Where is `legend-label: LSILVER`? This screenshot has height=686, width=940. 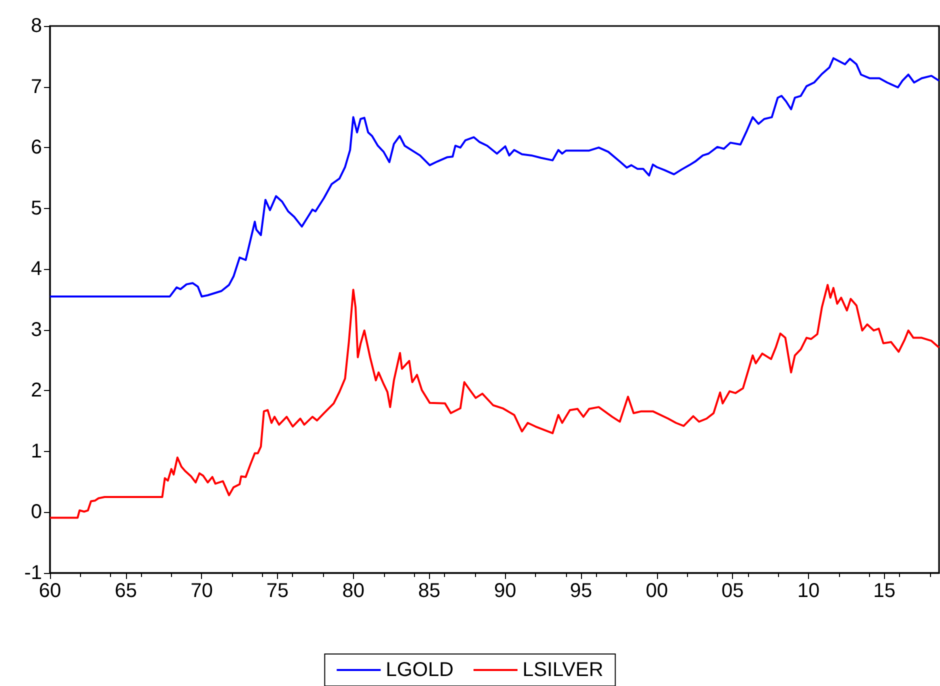 legend-label: LSILVER is located at coordinates (563, 670).